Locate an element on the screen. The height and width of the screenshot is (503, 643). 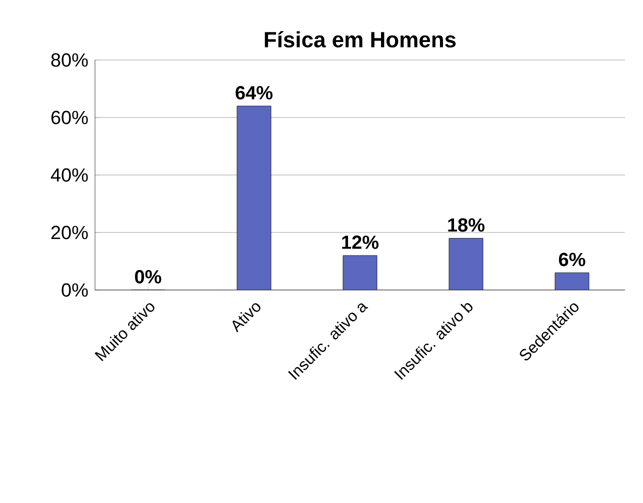
y-tick-label: 20% is located at coordinates (69, 233).